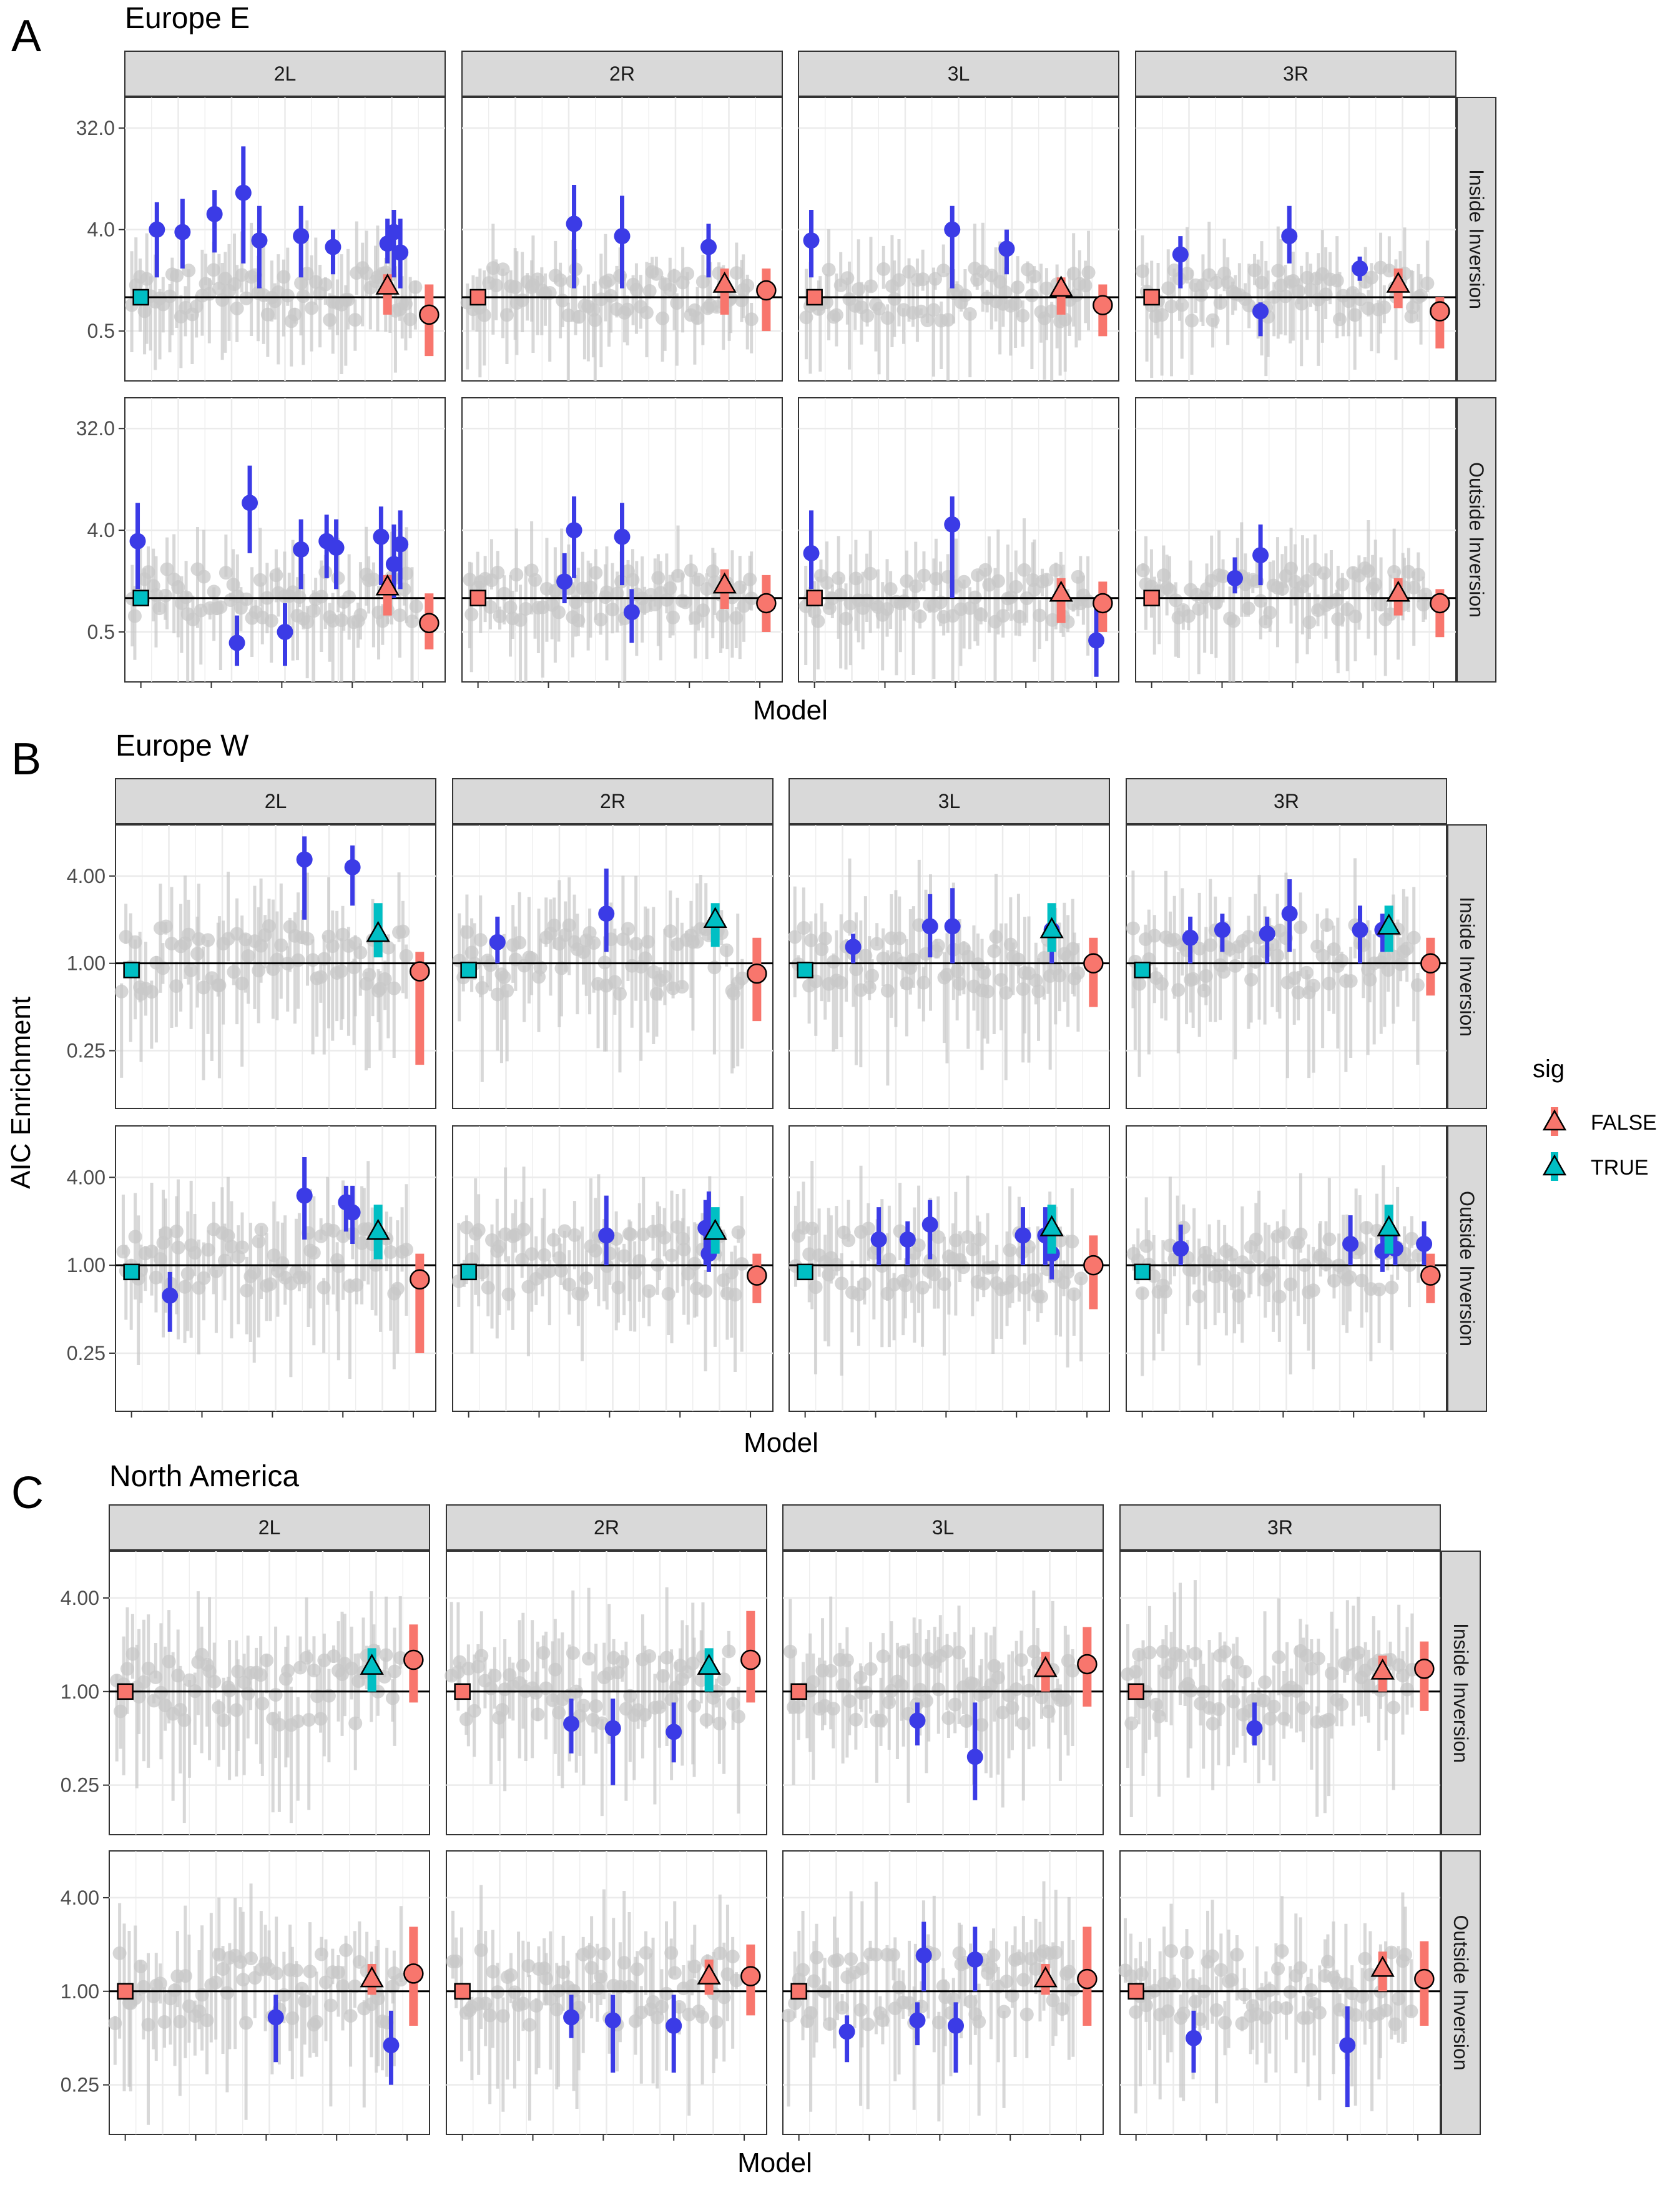  What do you see at coordinates (182, 746) in the screenshot?
I see `section-title: Europe W` at bounding box center [182, 746].